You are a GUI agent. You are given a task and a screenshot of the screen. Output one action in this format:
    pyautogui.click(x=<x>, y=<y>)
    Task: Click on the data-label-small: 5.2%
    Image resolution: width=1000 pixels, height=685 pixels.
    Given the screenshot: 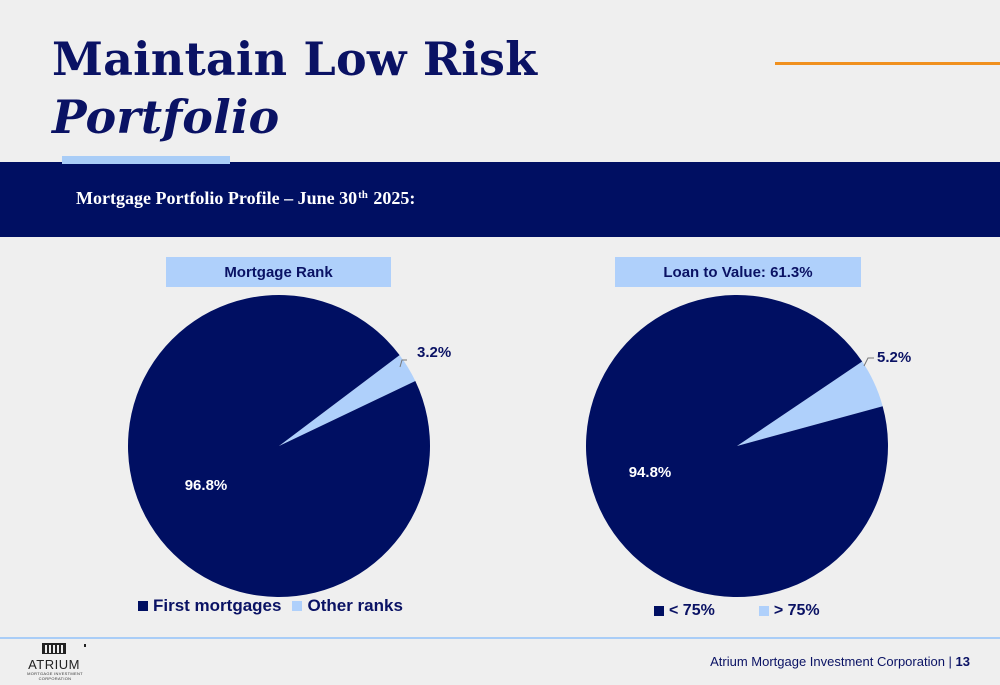 What is the action you would take?
    pyautogui.click(x=894, y=357)
    